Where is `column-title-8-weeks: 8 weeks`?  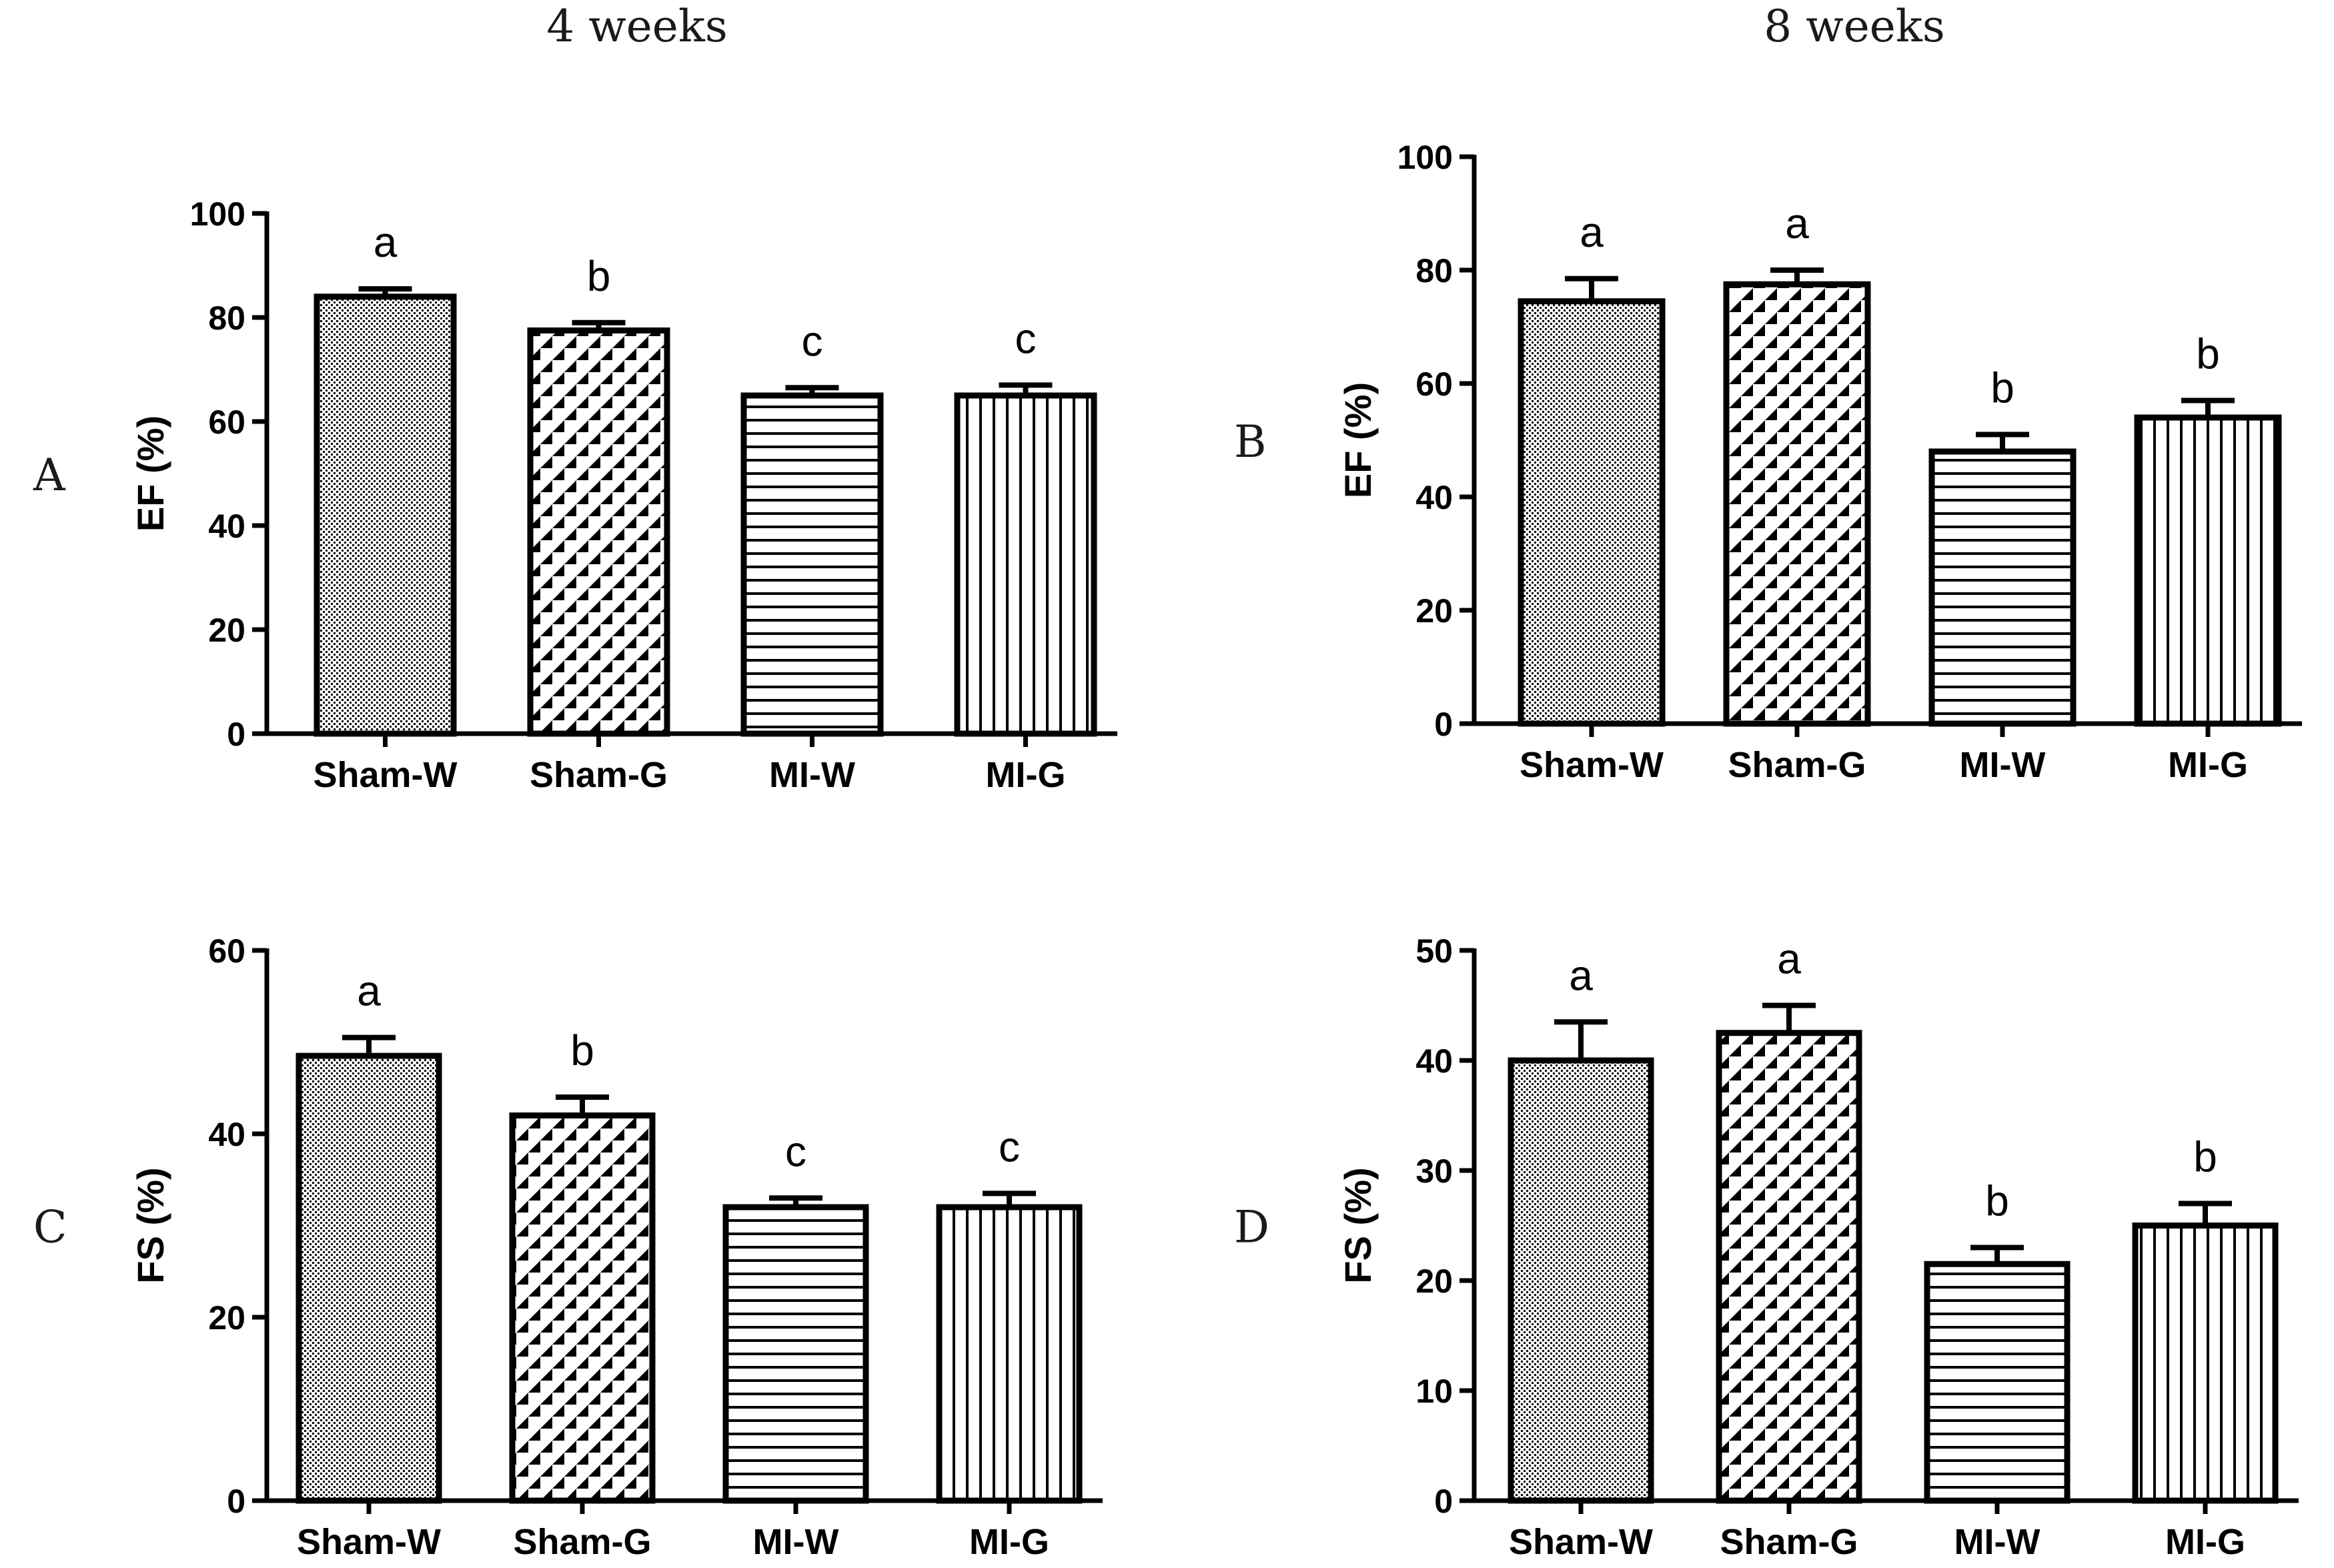 column-title-8-weeks: 8 weeks is located at coordinates (1854, 26).